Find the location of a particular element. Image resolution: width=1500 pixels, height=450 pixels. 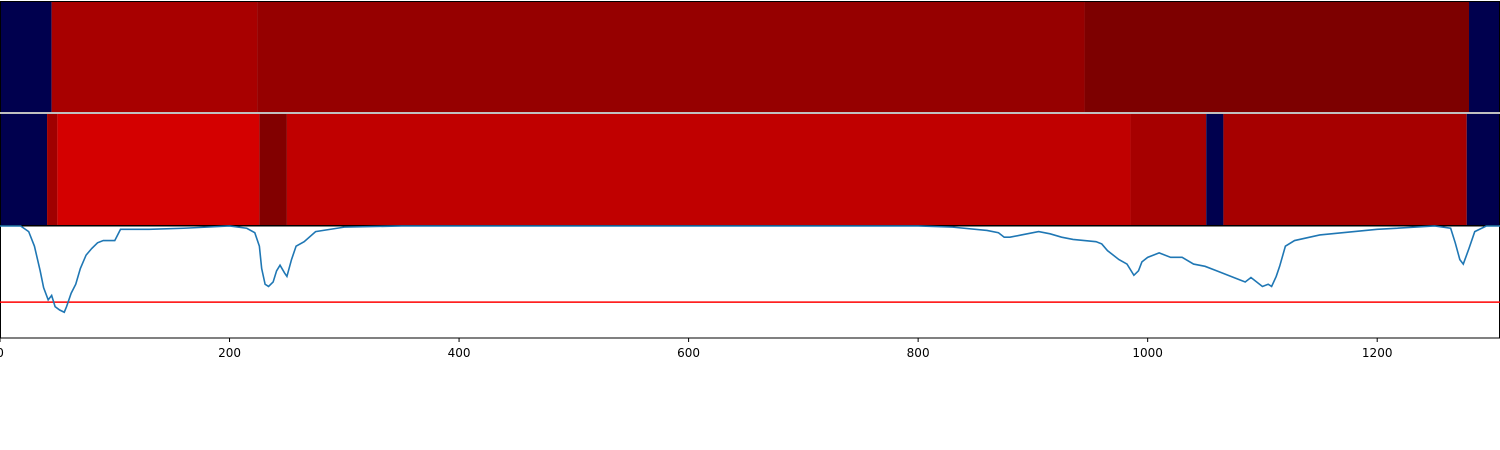

x-tick-label: 0 is located at coordinates (2, 353).